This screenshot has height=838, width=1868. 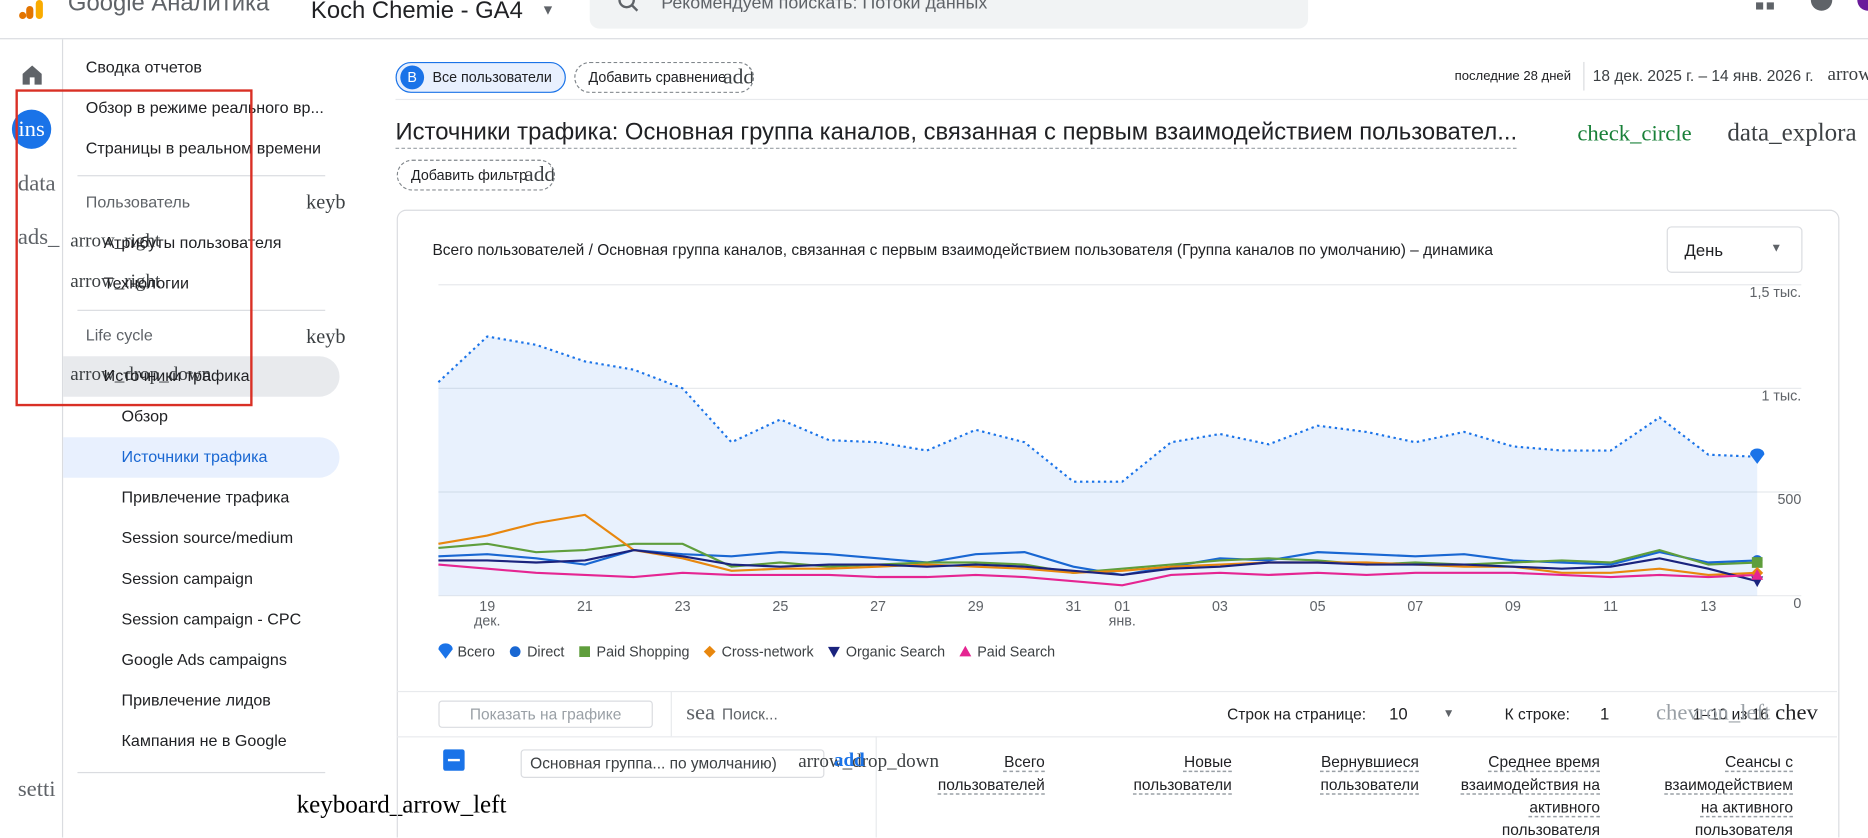 What do you see at coordinates (1789, 500) in the screenshot?
I see `y-tick-label: 500` at bounding box center [1789, 500].